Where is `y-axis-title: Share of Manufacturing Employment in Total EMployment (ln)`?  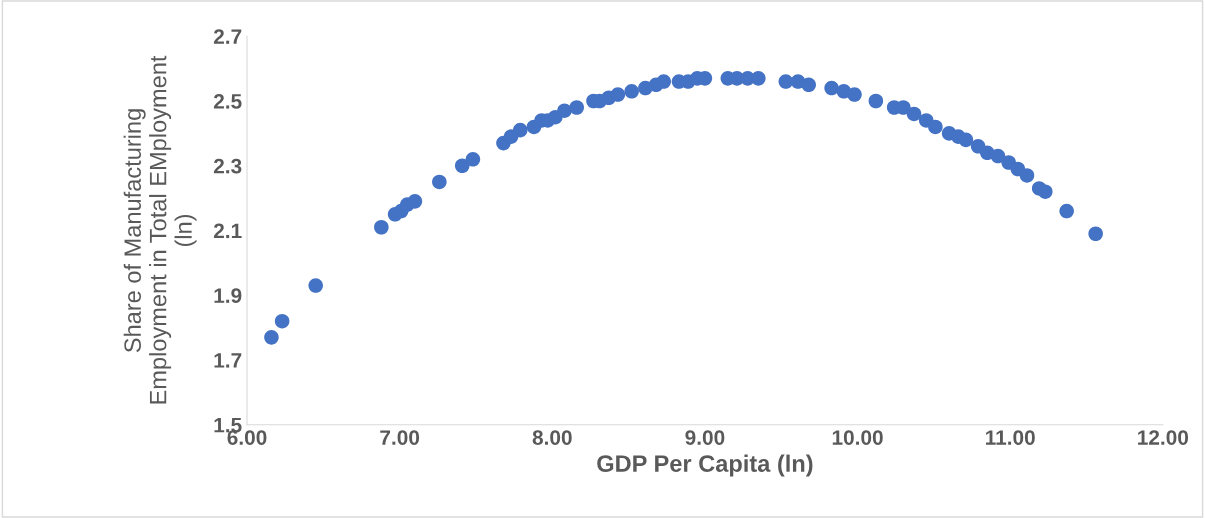 y-axis-title: Share of Manufacturing Employment in Total EMployment (ln) is located at coordinates (160, 229).